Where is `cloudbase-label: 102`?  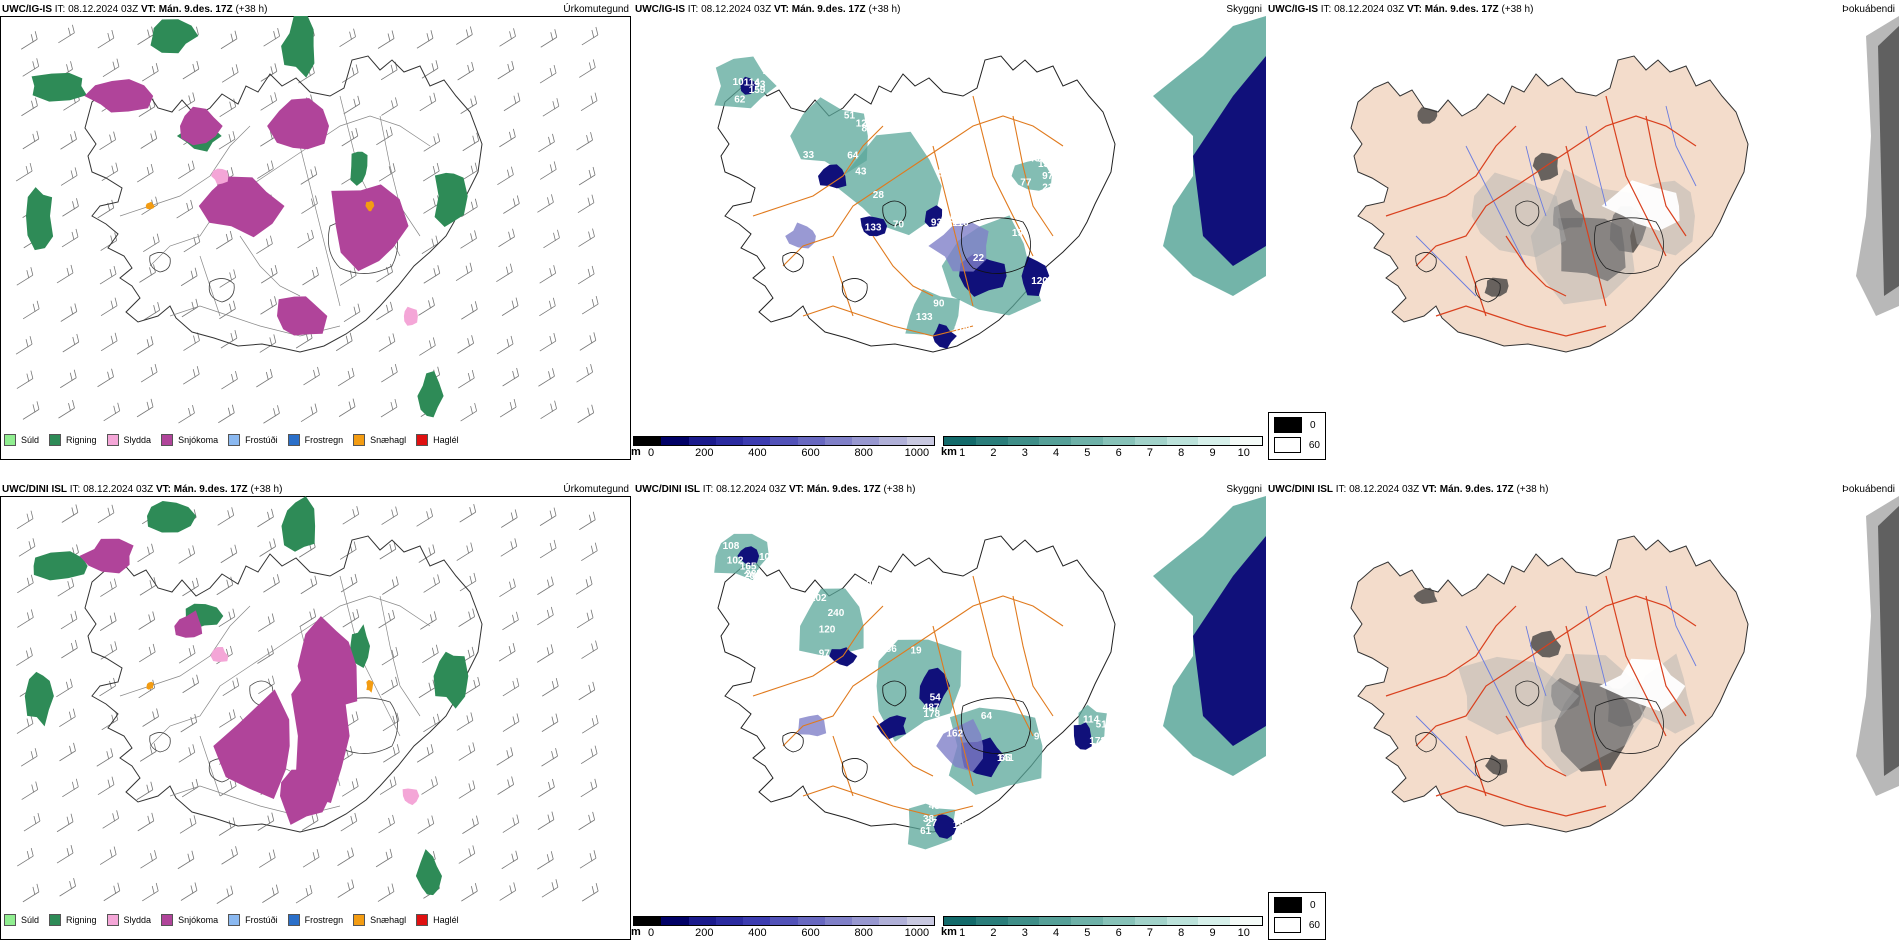 cloudbase-label: 102 is located at coordinates (767, 557).